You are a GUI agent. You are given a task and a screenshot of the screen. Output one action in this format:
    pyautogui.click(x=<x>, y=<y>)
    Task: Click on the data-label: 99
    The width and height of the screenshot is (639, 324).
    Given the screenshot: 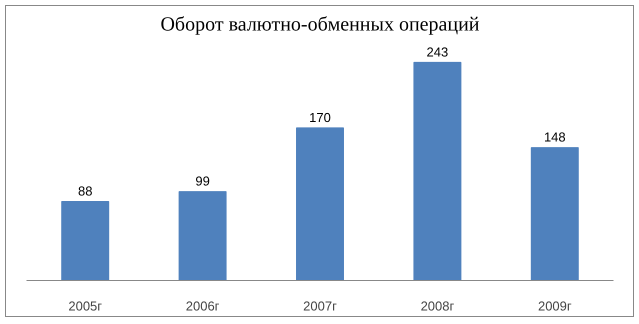 What is the action you would take?
    pyautogui.click(x=202, y=181)
    